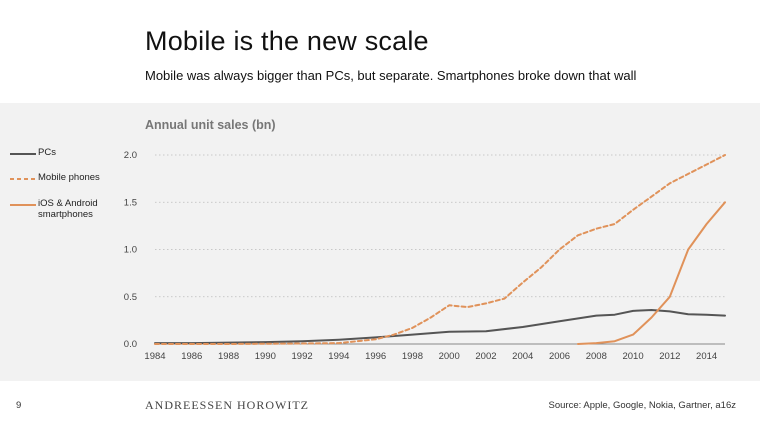 This screenshot has height=421, width=760. I want to click on x-tick-label: 1984, so click(154, 356).